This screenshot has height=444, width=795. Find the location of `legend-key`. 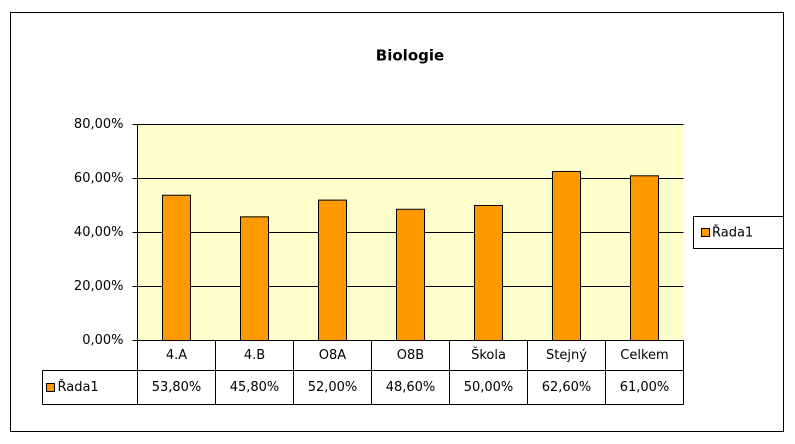

legend-key is located at coordinates (705, 232).